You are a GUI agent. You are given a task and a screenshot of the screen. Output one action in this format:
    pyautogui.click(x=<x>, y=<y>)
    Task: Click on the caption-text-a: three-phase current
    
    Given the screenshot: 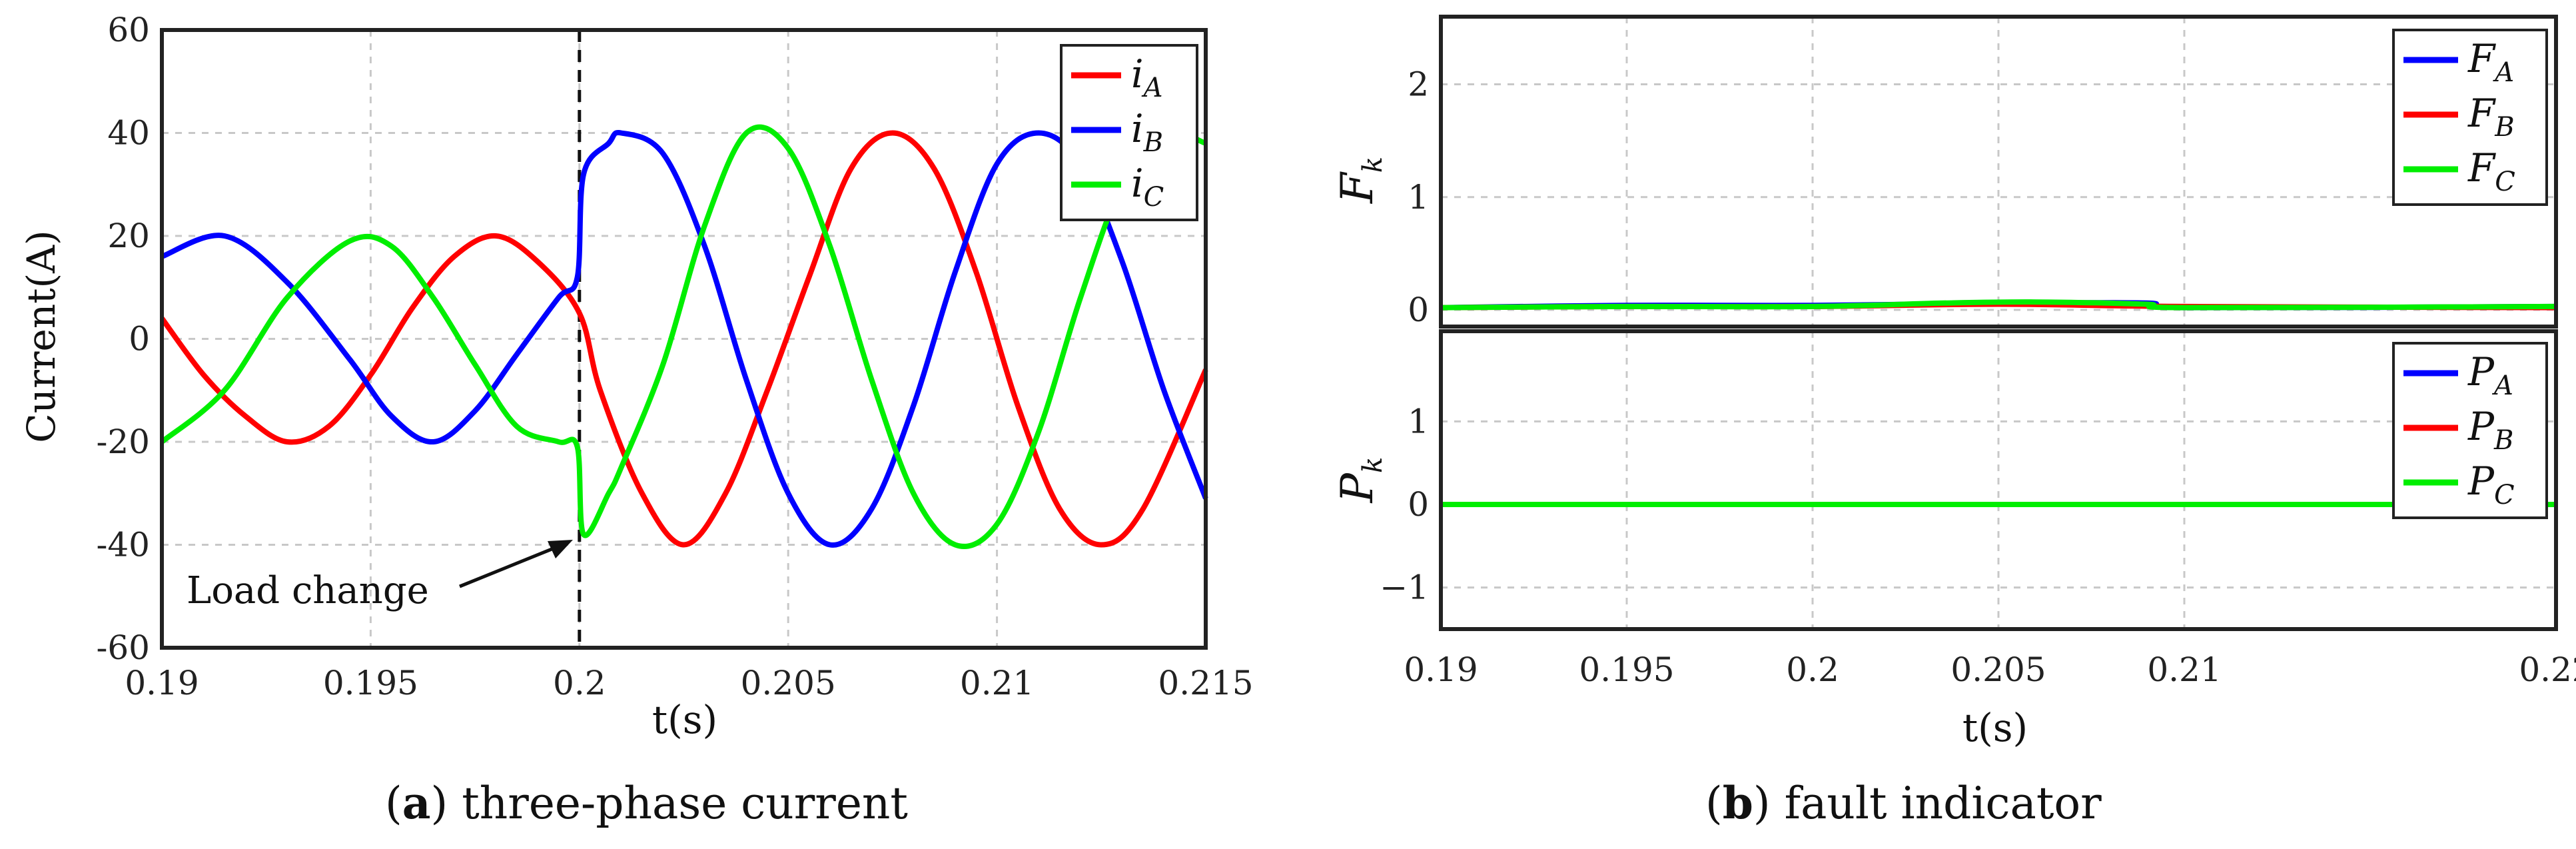 What is the action you would take?
    pyautogui.click(x=685, y=803)
    